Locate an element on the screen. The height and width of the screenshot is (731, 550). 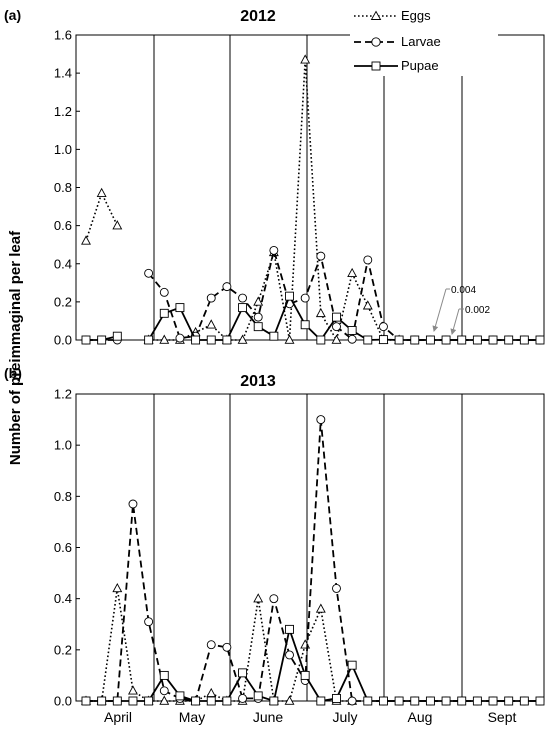
chart-title-b: 2013 is located at coordinates (258, 381).